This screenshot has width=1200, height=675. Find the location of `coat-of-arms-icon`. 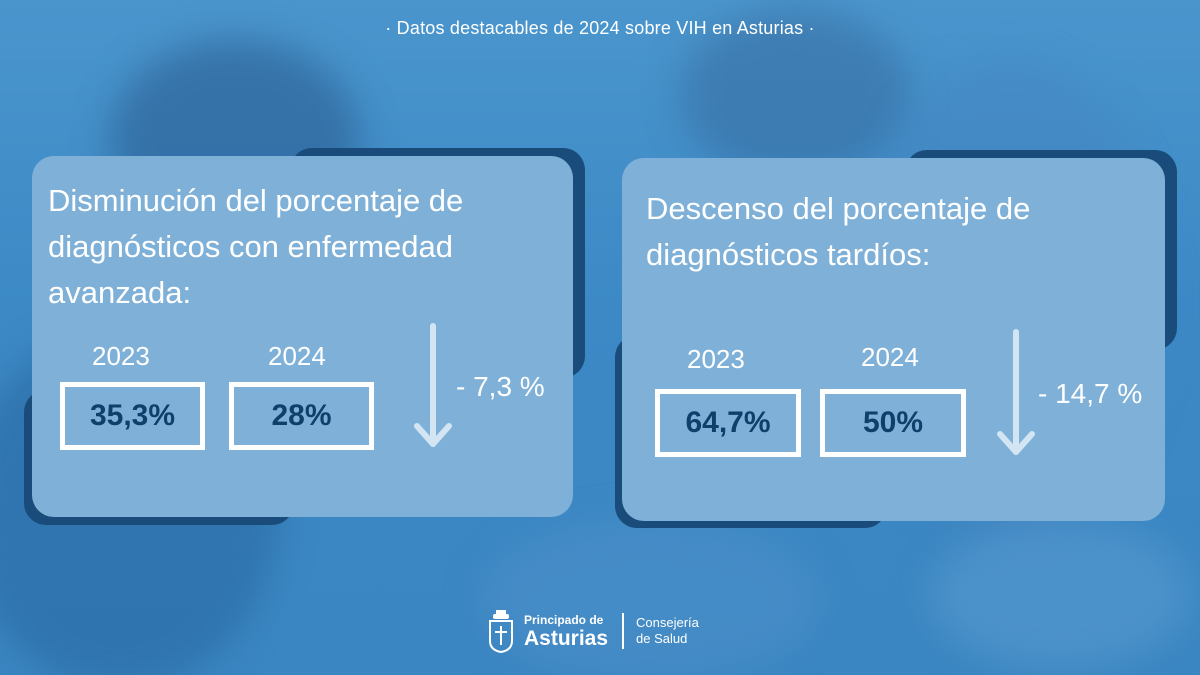

coat-of-arms-icon is located at coordinates (501, 631).